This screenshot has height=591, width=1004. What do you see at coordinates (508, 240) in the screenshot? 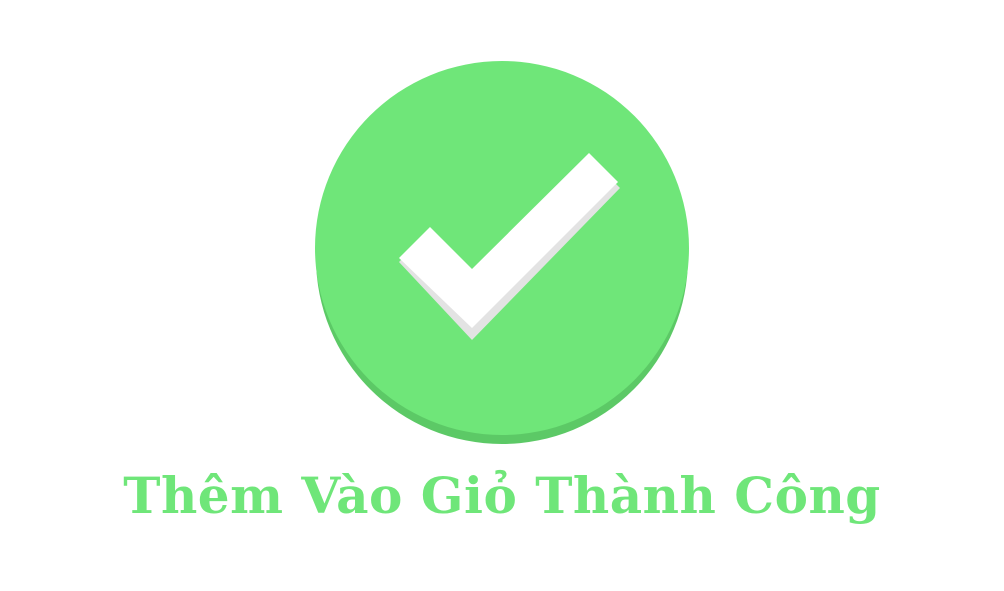
I see `checkmark` at bounding box center [508, 240].